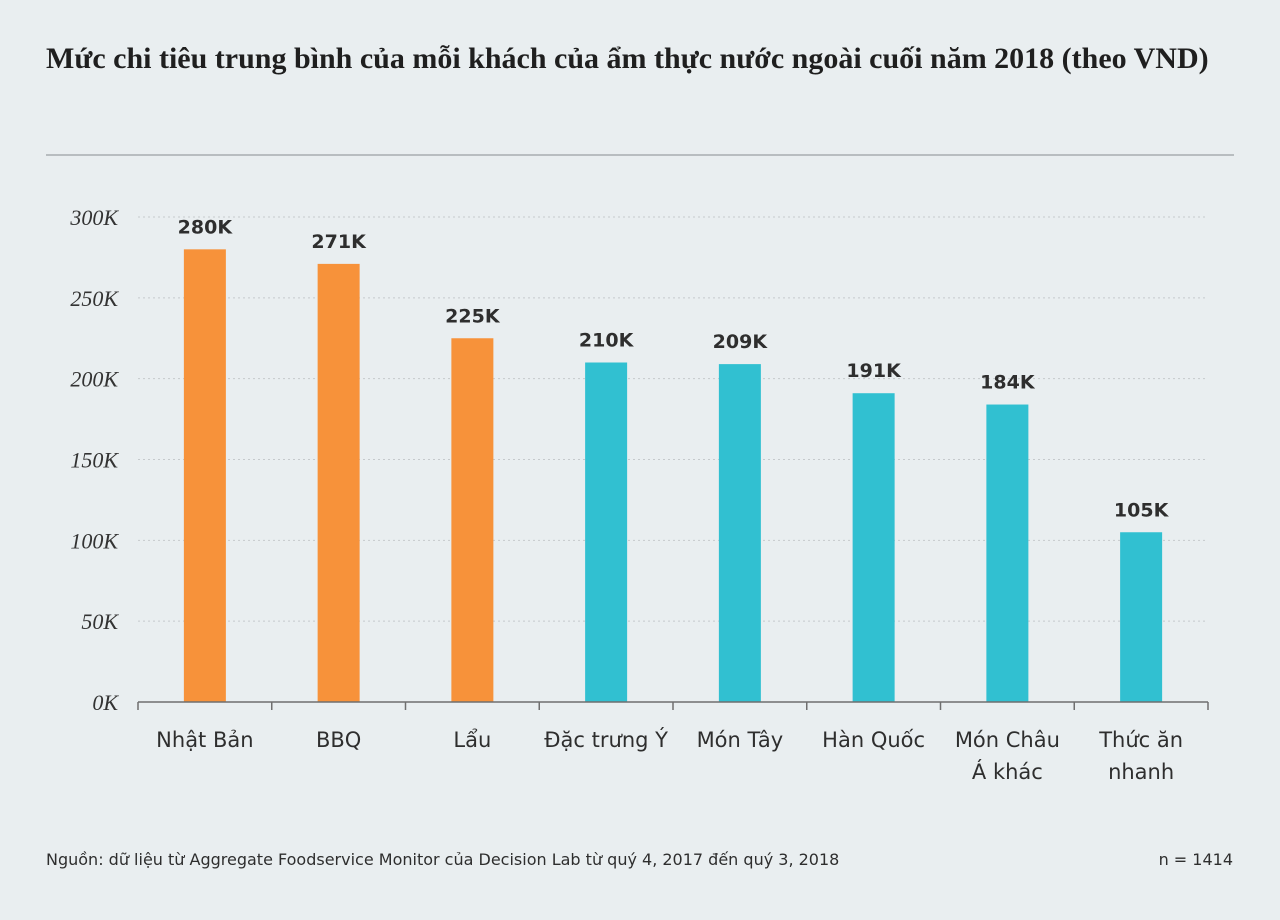  Describe the element at coordinates (1008, 383) in the screenshot. I see `bar-value-label: 184K` at that location.